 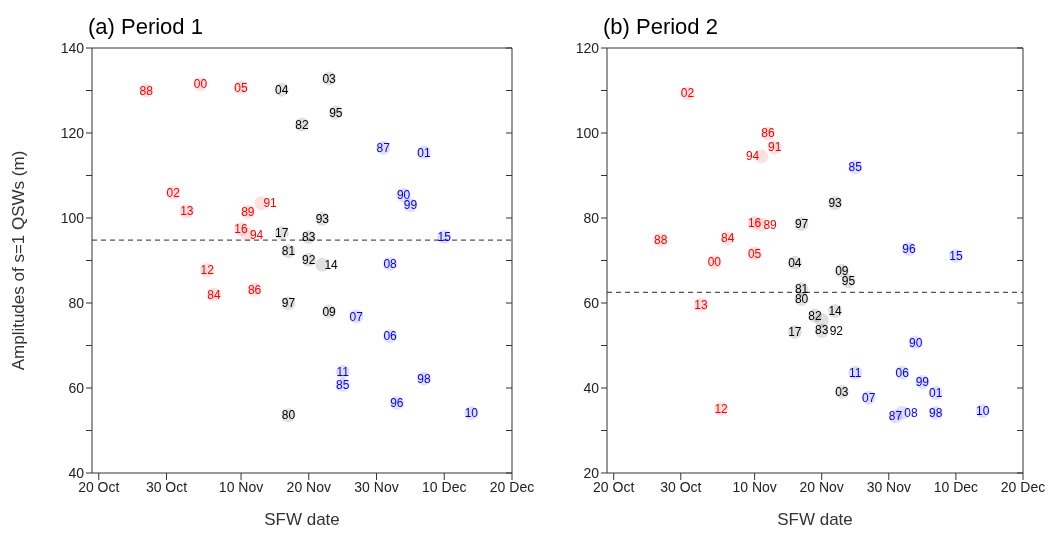 I want to click on annotation: 90, so click(x=915, y=342).